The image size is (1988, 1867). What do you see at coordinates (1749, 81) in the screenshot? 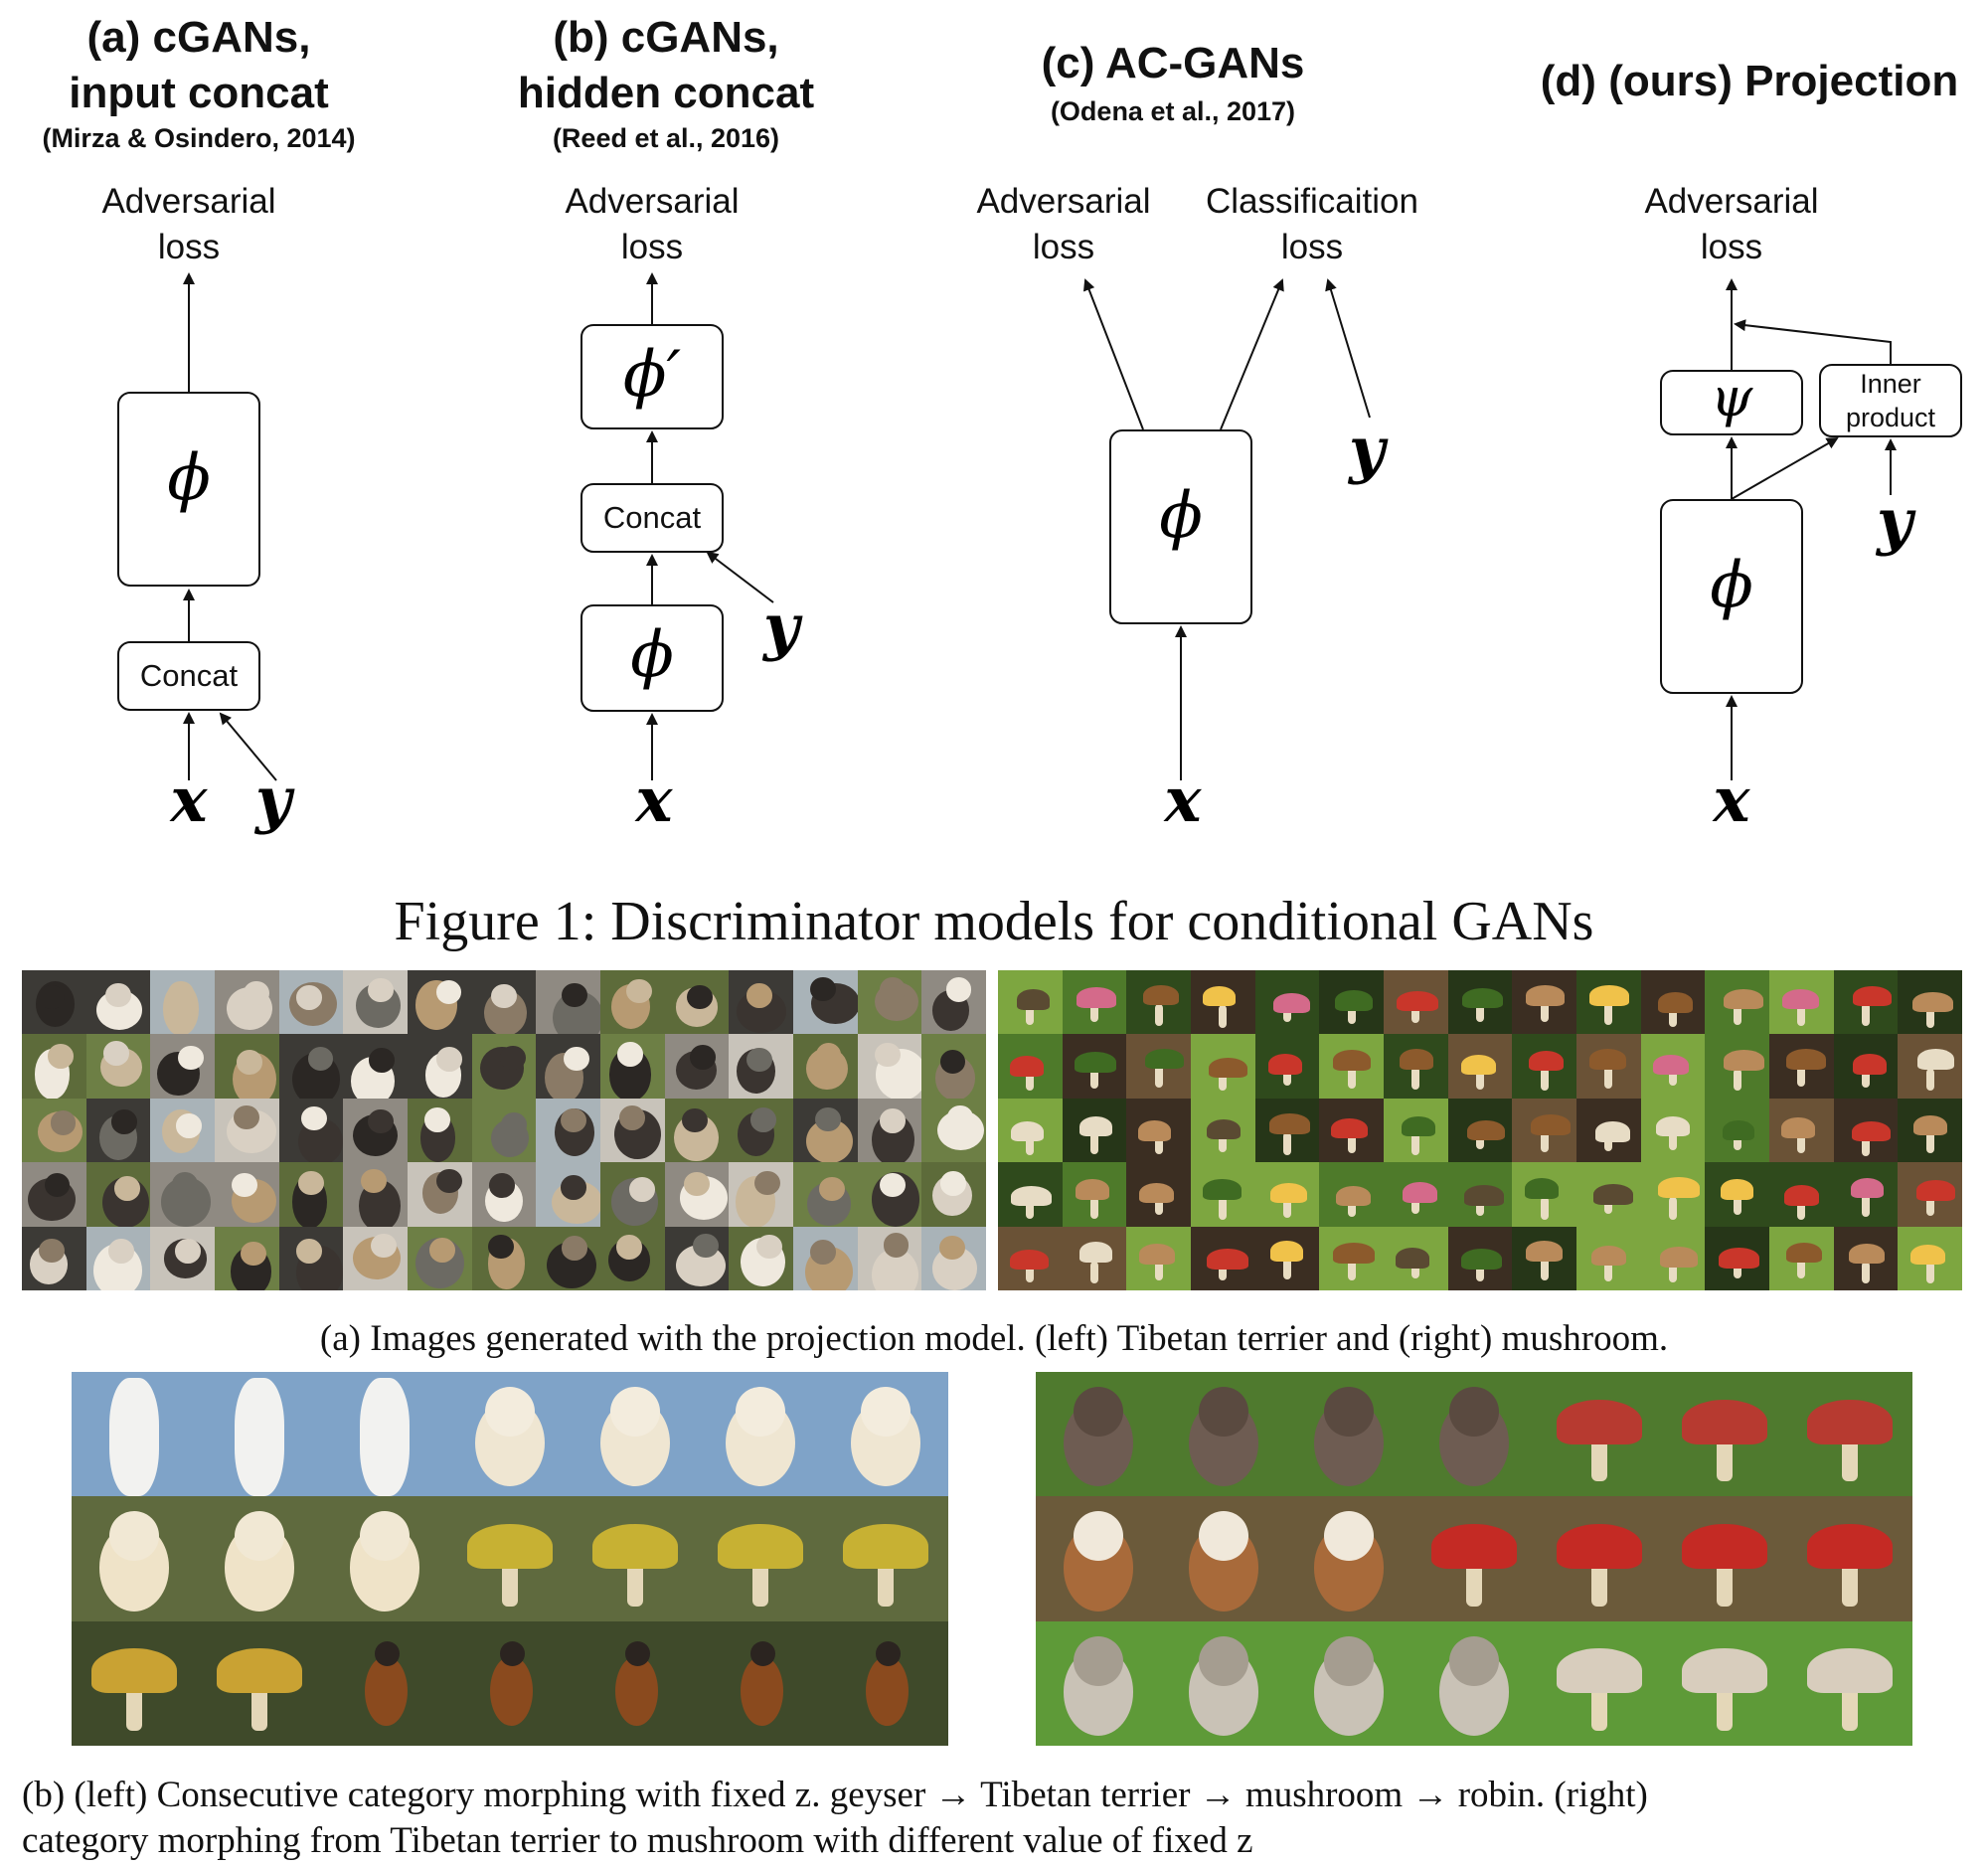
I see `panel-d-title: (d) (ours) Projection` at bounding box center [1749, 81].